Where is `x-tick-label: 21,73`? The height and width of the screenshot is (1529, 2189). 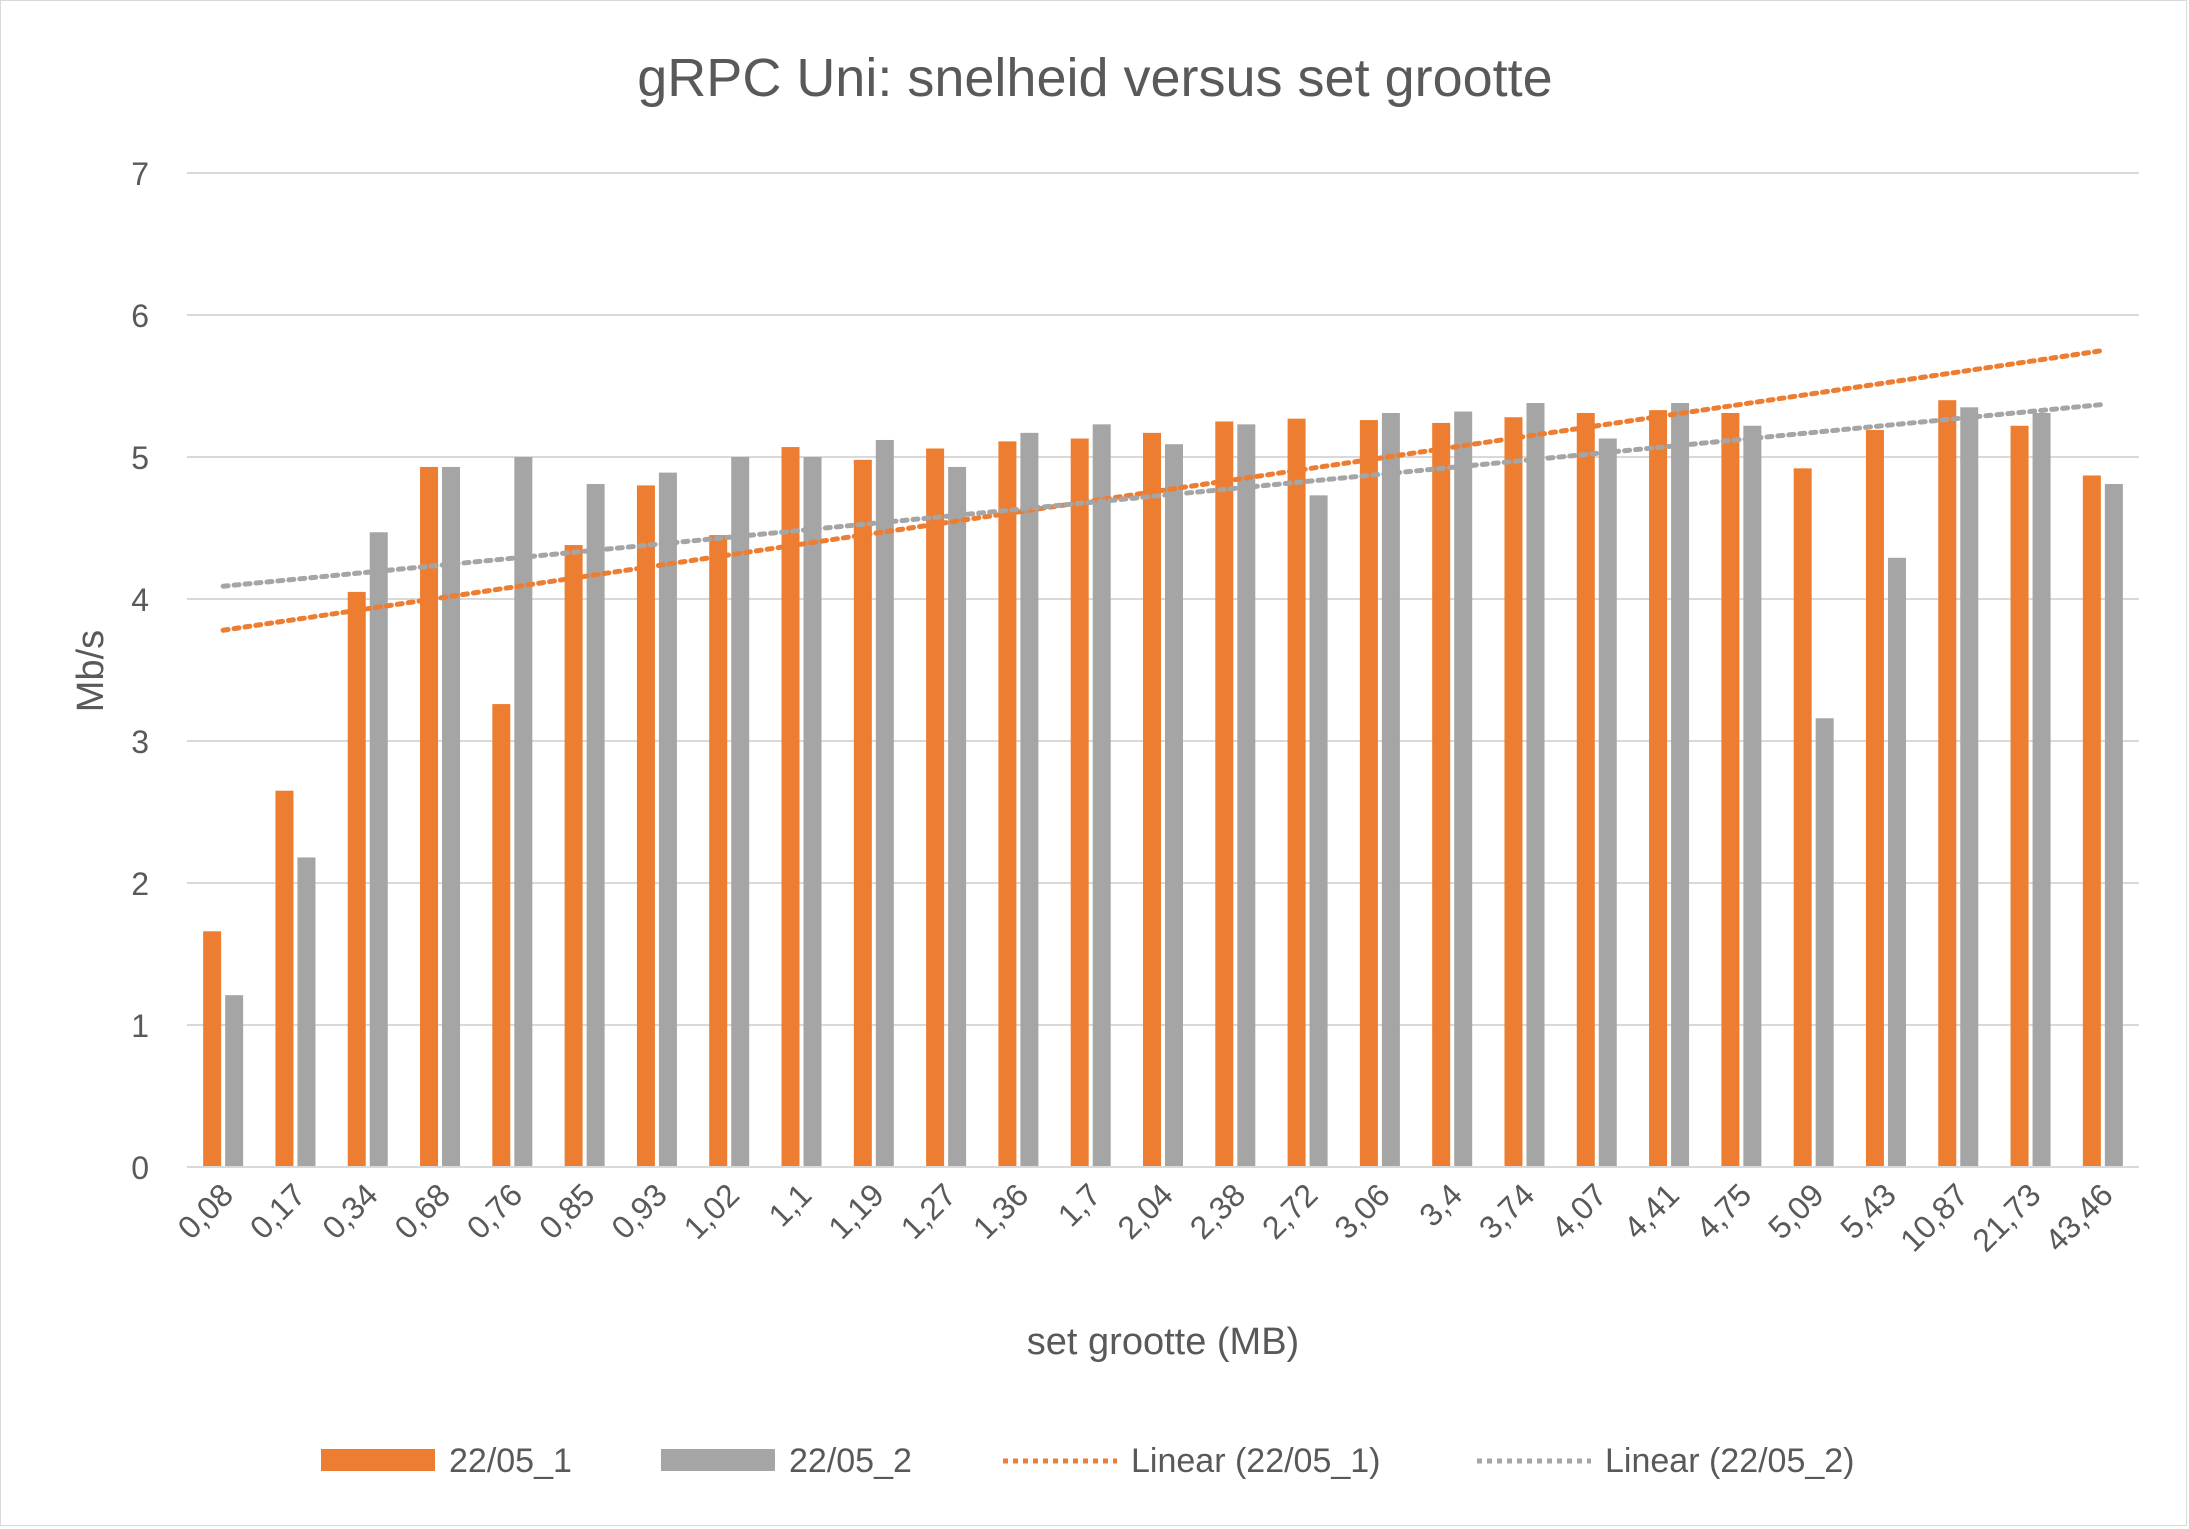 x-tick-label: 21,73 is located at coordinates (2006, 1217).